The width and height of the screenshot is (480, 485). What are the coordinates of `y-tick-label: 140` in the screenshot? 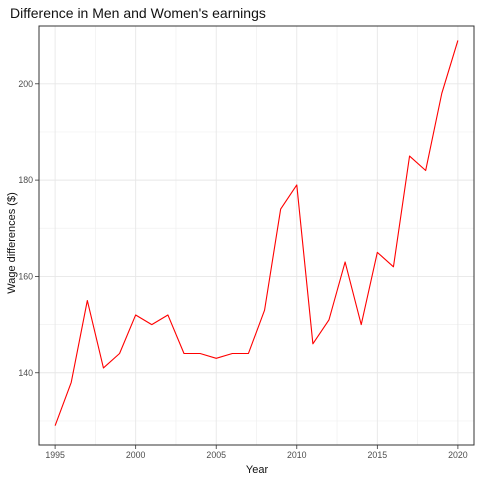 It's located at (25, 373).